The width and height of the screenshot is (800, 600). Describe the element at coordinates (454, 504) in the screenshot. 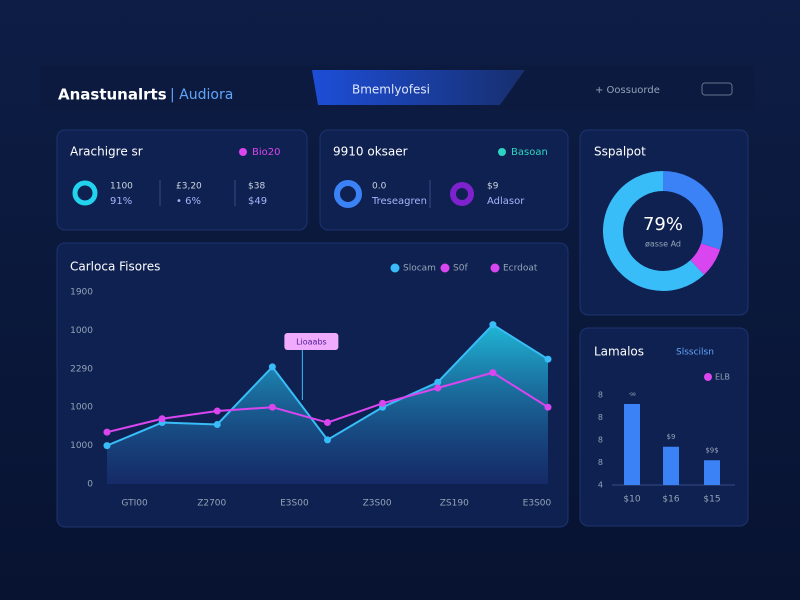

I see `x-tick-label: ZS190` at that location.